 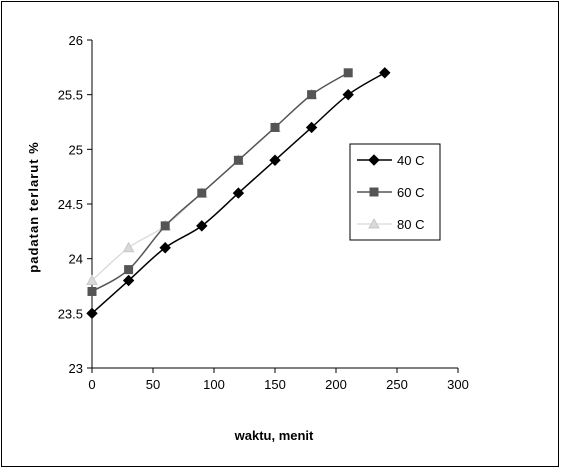 What do you see at coordinates (76, 149) in the screenshot?
I see `y-tick-label: 25` at bounding box center [76, 149].